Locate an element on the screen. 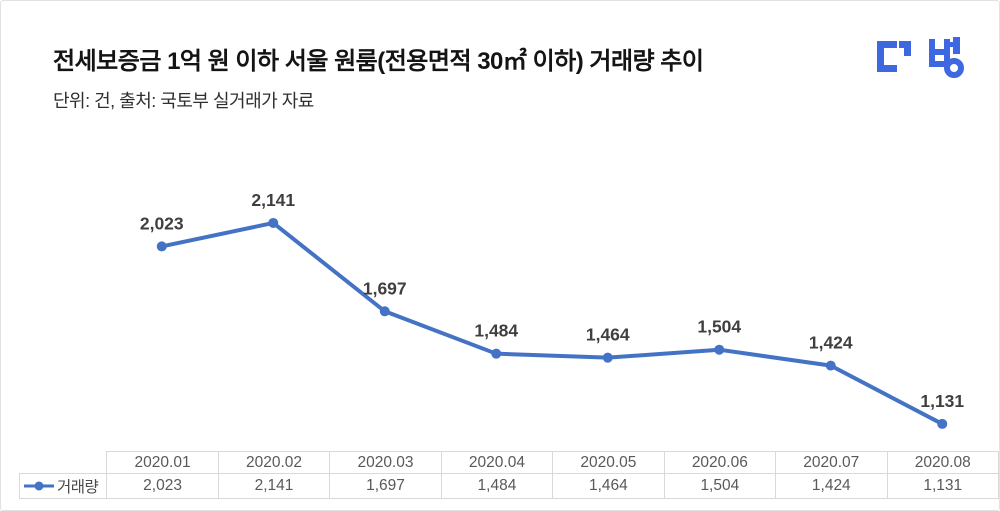 This screenshot has height=511, width=1000. month-header-cell: 2020.05 is located at coordinates (608, 462).